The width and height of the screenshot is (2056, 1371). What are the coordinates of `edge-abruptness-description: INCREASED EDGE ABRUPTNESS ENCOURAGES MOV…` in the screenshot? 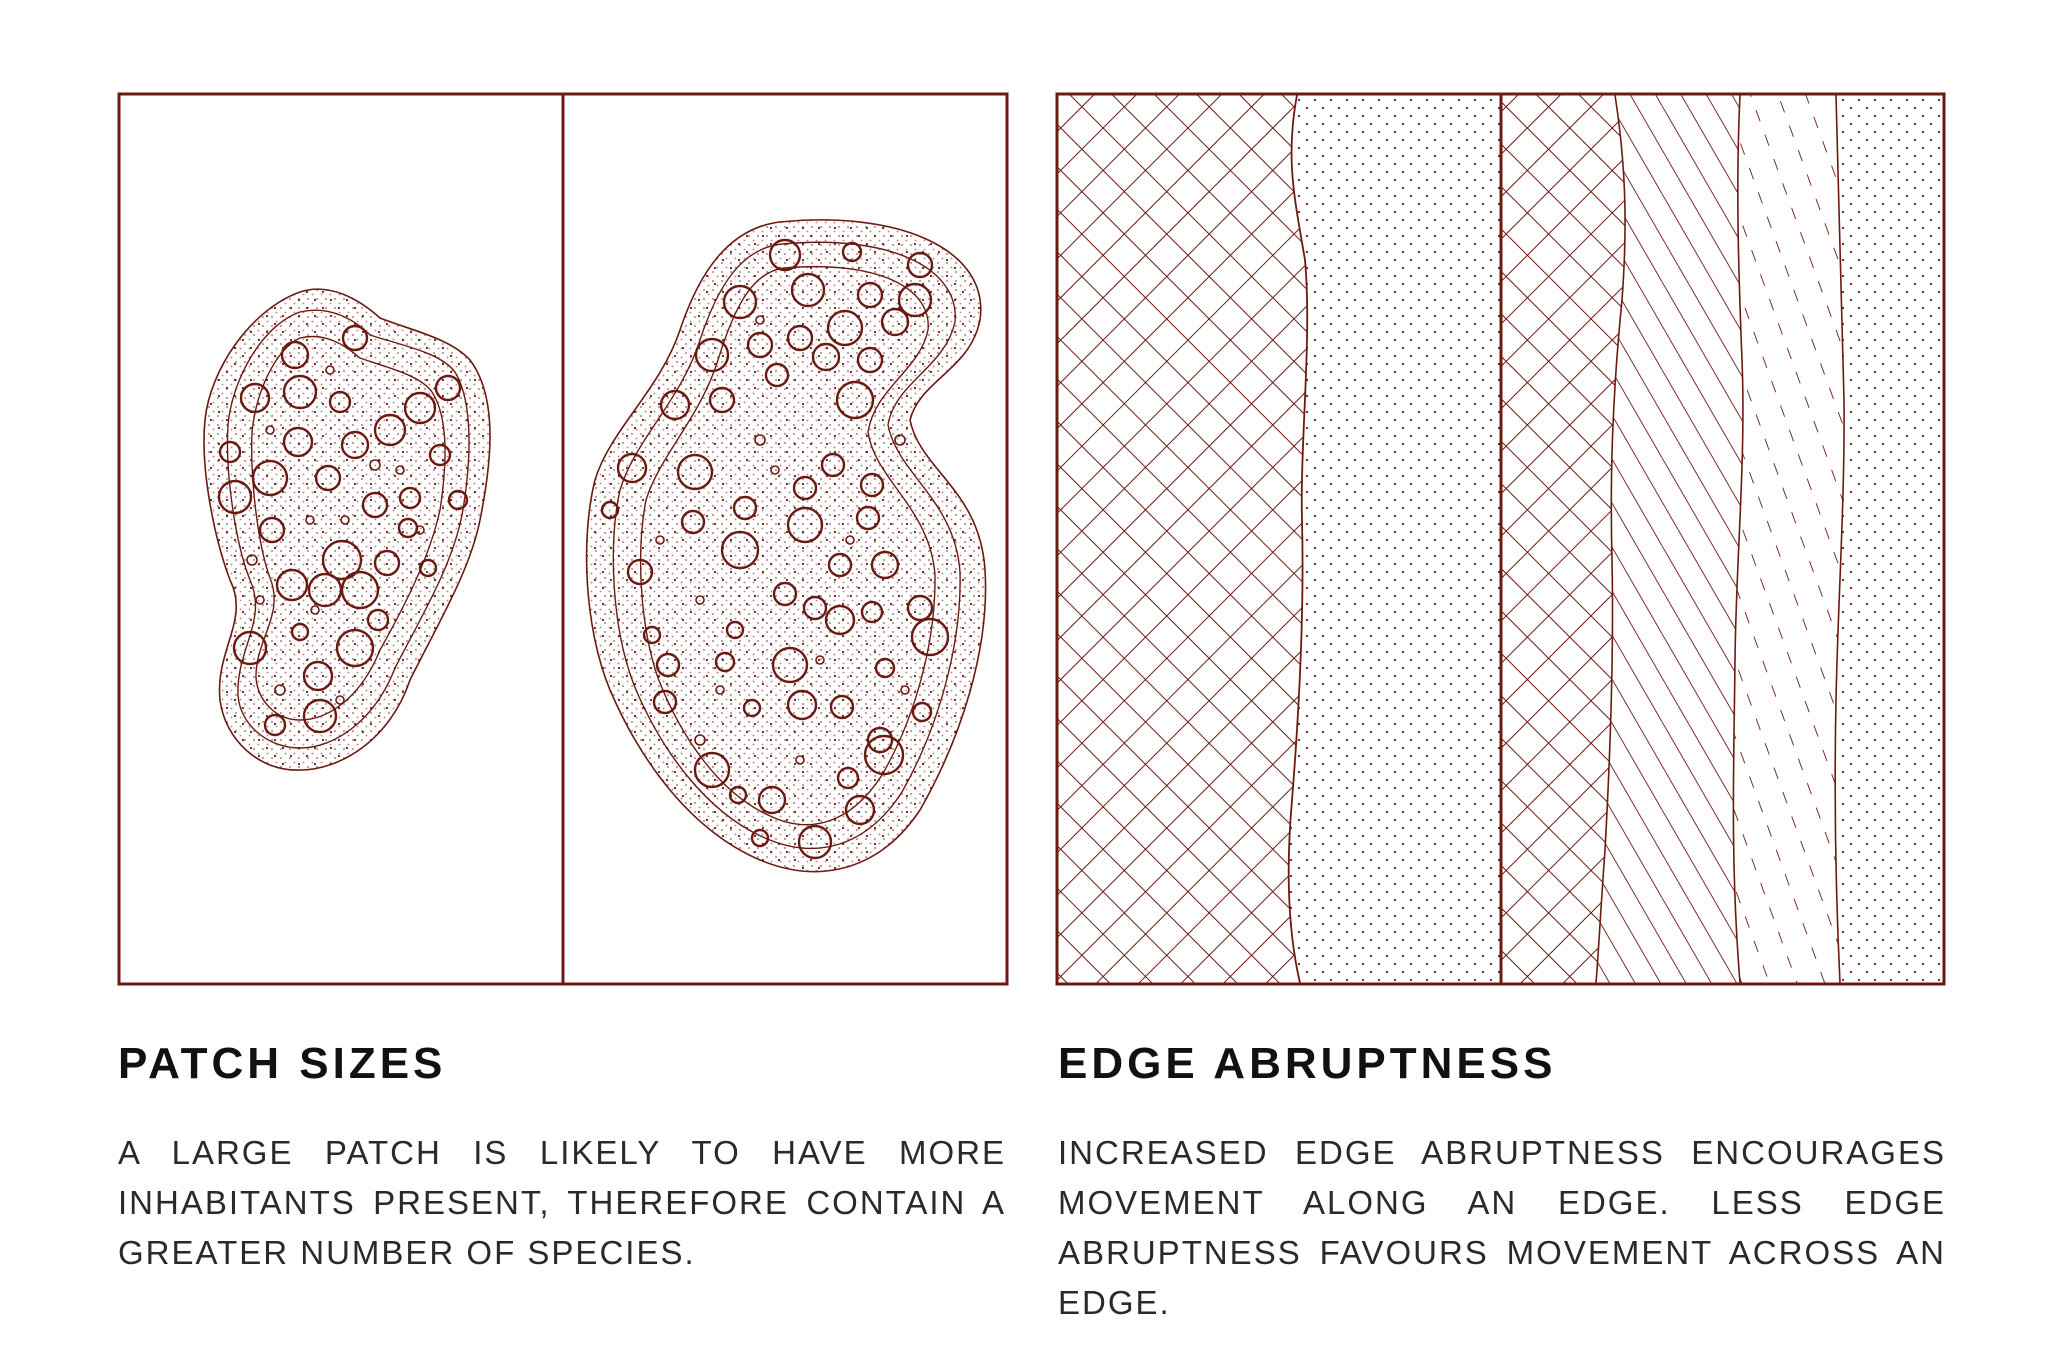 It's located at (1502, 1227).